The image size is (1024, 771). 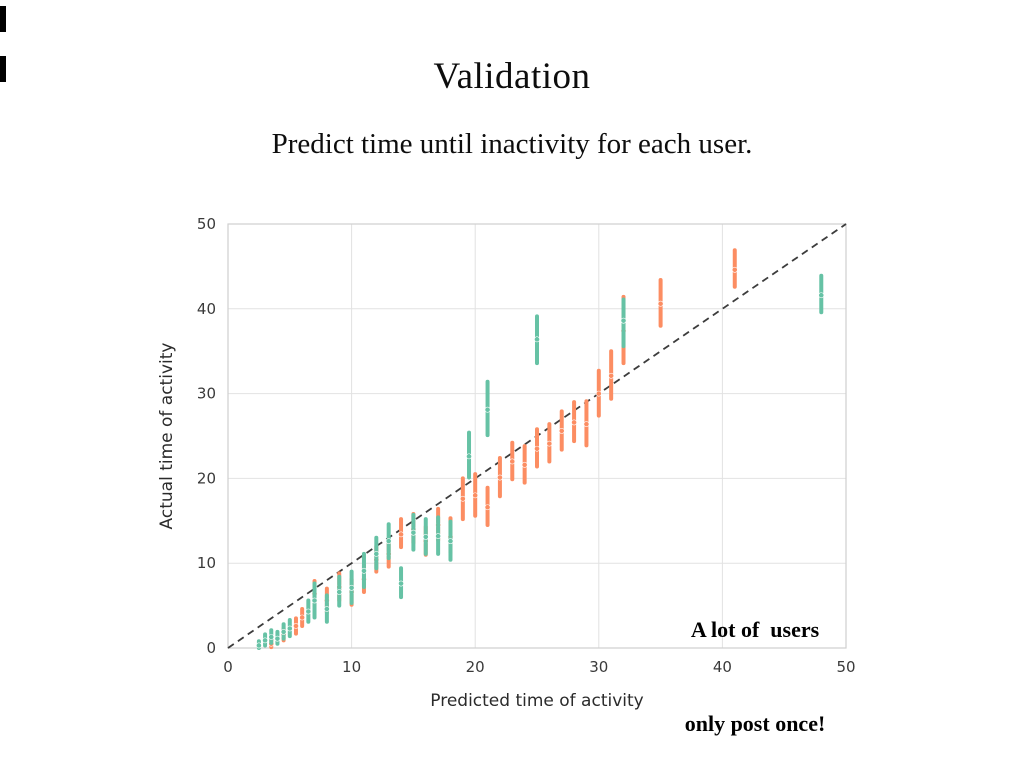 I want to click on annotation-line-1: A lot of users, so click(x=755, y=630).